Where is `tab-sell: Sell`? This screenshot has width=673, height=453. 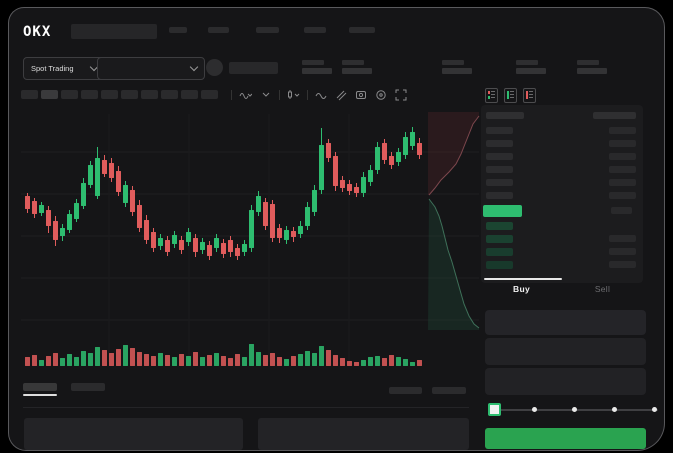
tab-sell: Sell is located at coordinates (602, 289).